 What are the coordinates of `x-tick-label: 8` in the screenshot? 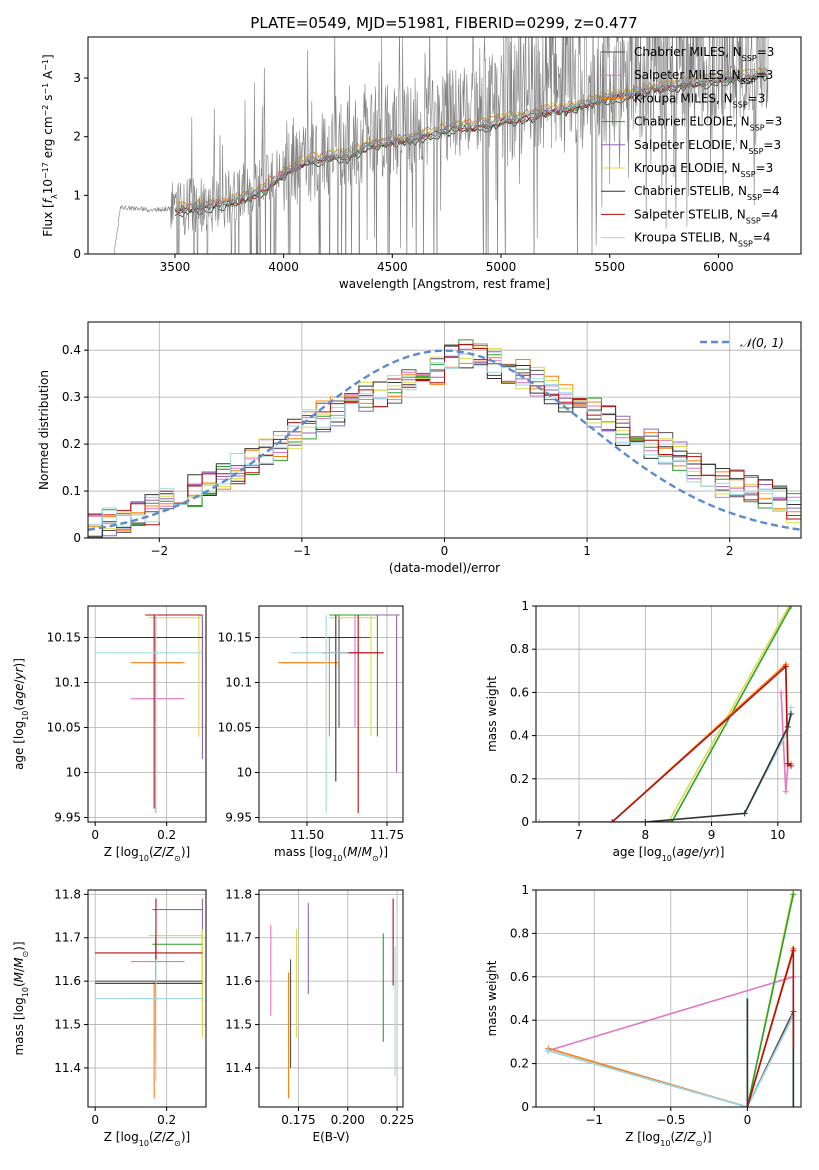 It's located at (645, 835).